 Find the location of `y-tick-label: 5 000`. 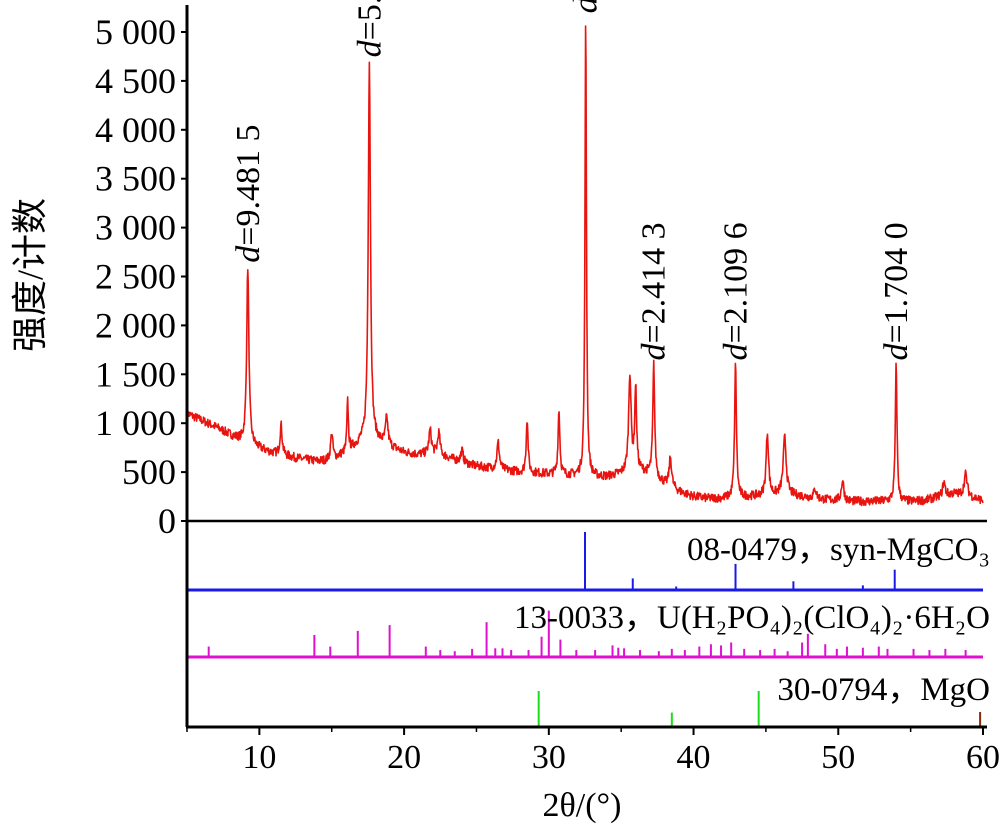

y-tick-label: 5 000 is located at coordinates (135, 32).